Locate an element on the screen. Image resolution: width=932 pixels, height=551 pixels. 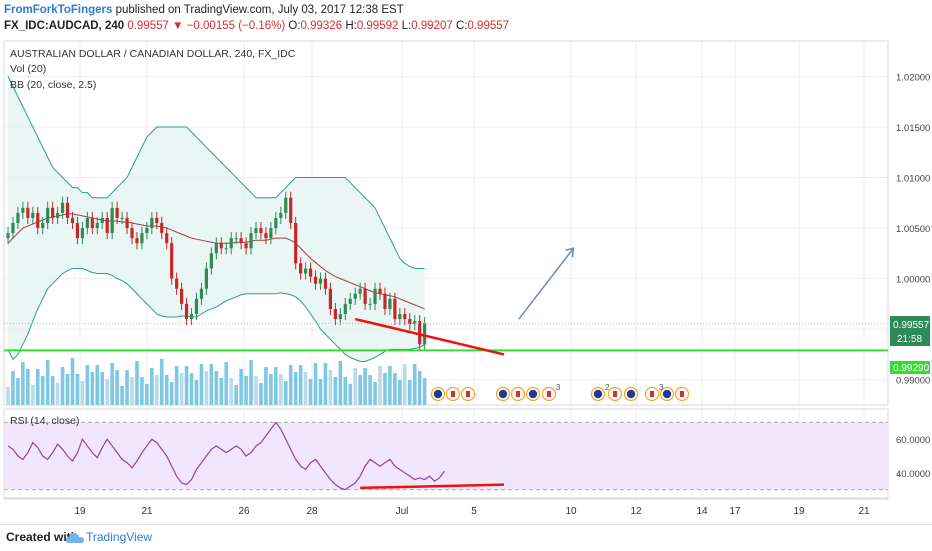
time-axis: 19 21 26 28 Jul 5 10 12 14 17 19 21 is located at coordinates (472, 511).